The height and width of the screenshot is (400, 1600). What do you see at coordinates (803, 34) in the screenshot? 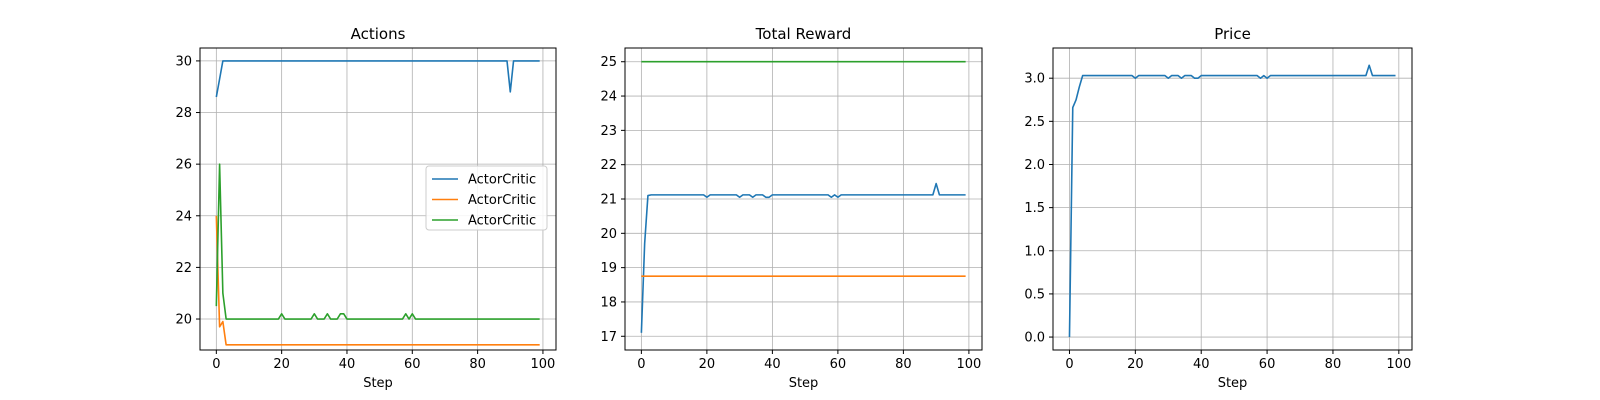
I see `chart-title: Total Reward` at bounding box center [803, 34].